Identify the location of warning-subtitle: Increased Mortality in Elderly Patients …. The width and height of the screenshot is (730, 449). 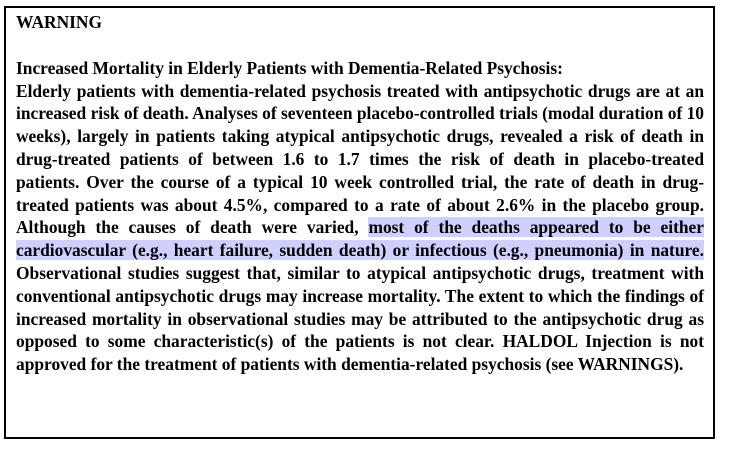
(289, 67).